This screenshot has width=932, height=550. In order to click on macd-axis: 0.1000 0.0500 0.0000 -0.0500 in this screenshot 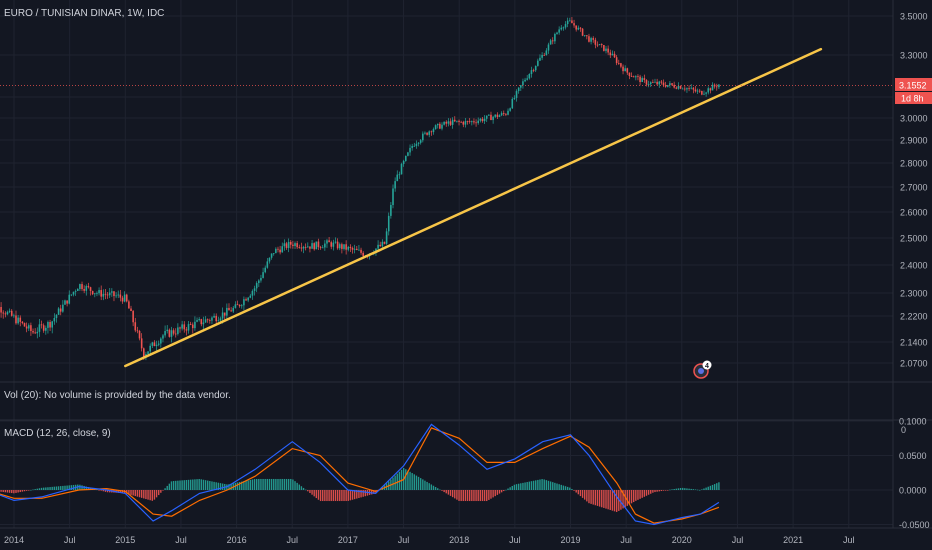, I will do `click(914, 474)`.